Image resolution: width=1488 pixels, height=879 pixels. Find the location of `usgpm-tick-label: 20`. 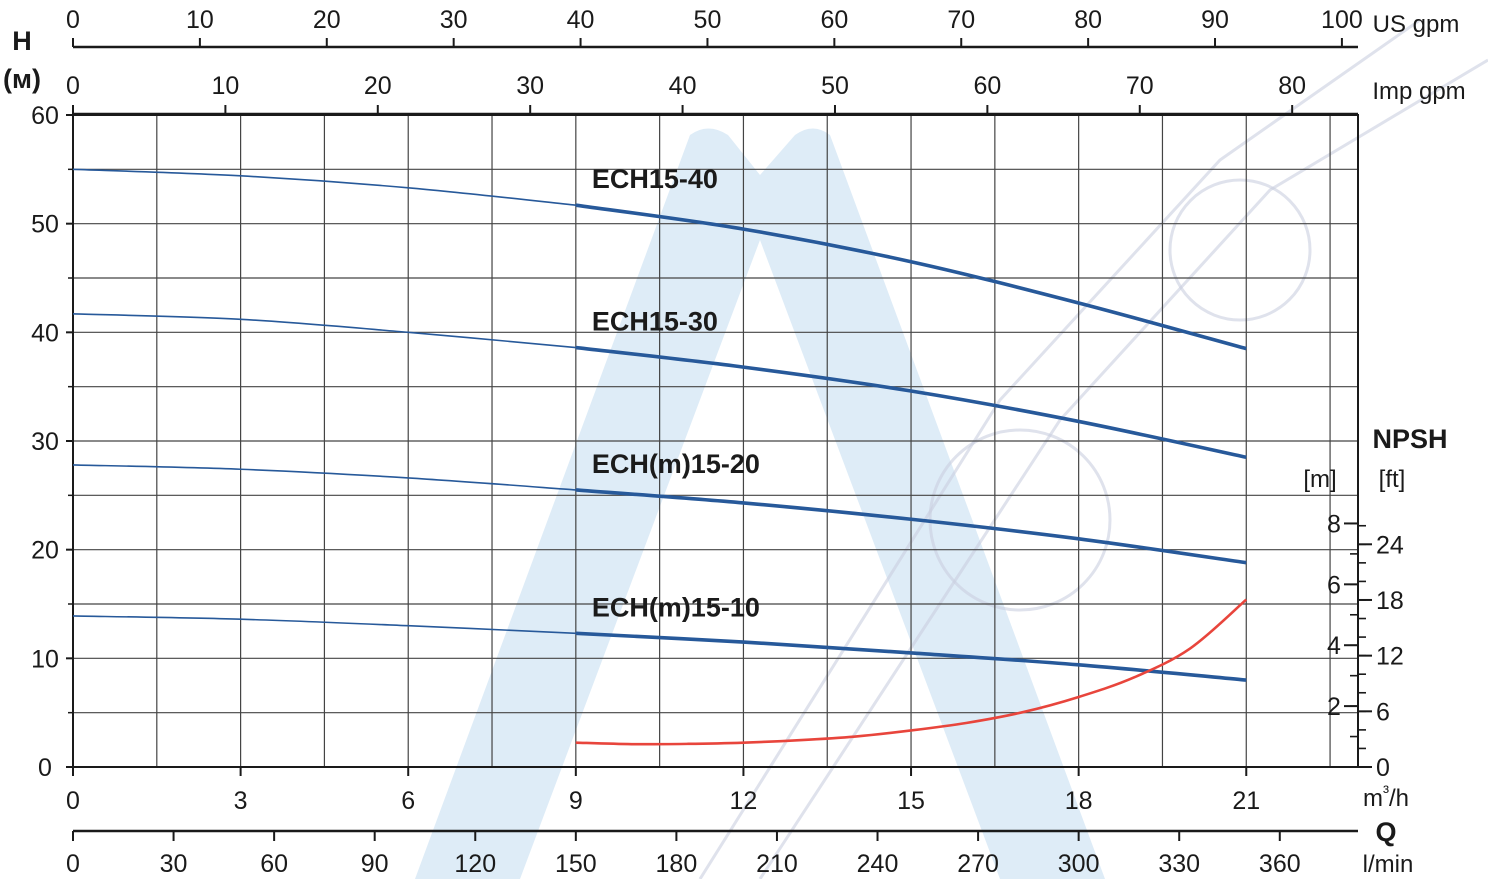

usgpm-tick-label: 20 is located at coordinates (327, 20).